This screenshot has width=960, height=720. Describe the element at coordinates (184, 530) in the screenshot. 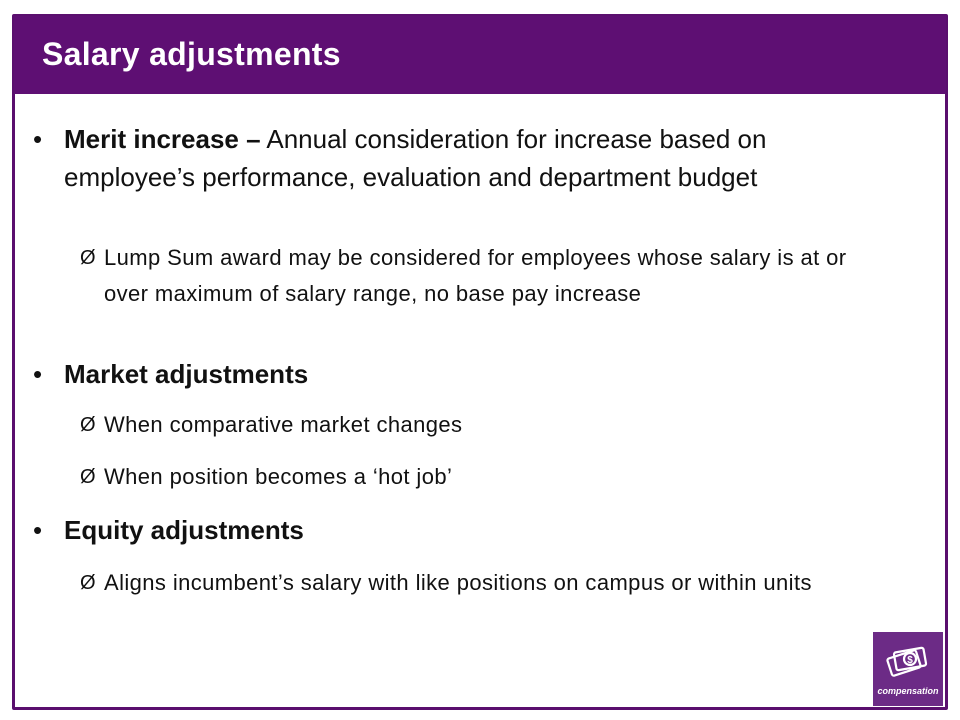

I see `bullet-term: Equity adjustments` at that location.